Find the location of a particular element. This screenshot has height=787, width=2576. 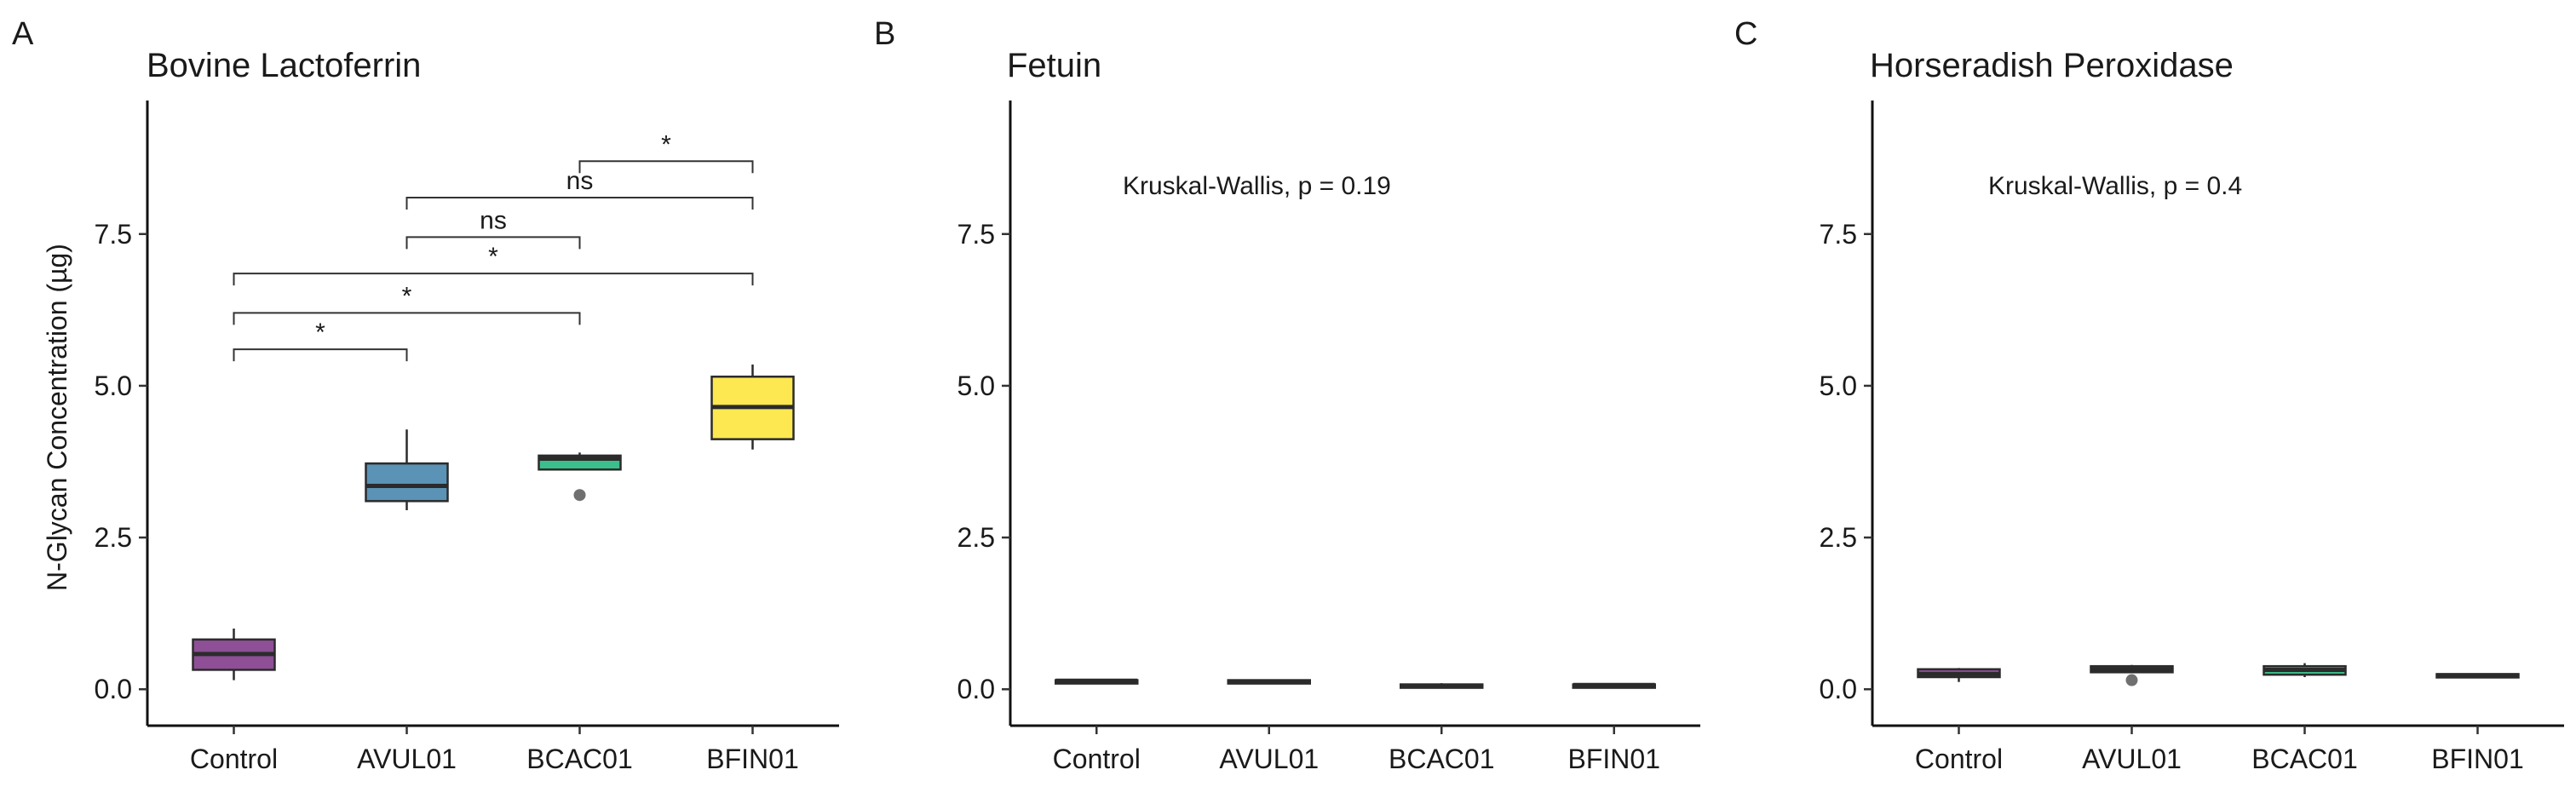

panel-label: B is located at coordinates (884, 34).